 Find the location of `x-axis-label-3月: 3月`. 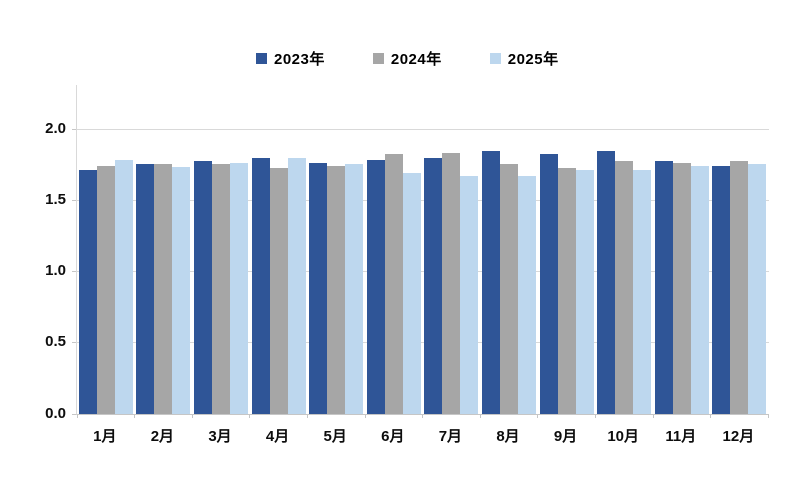

x-axis-label-3月: 3月 is located at coordinates (220, 436).